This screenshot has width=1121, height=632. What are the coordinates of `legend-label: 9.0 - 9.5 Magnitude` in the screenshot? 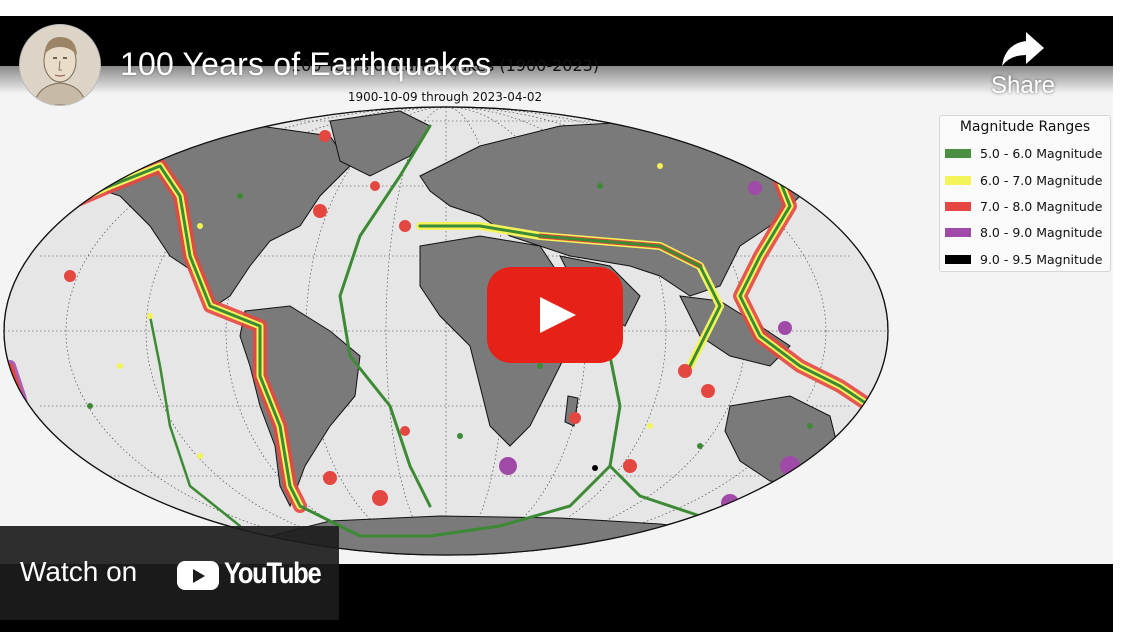 It's located at (1041, 259).